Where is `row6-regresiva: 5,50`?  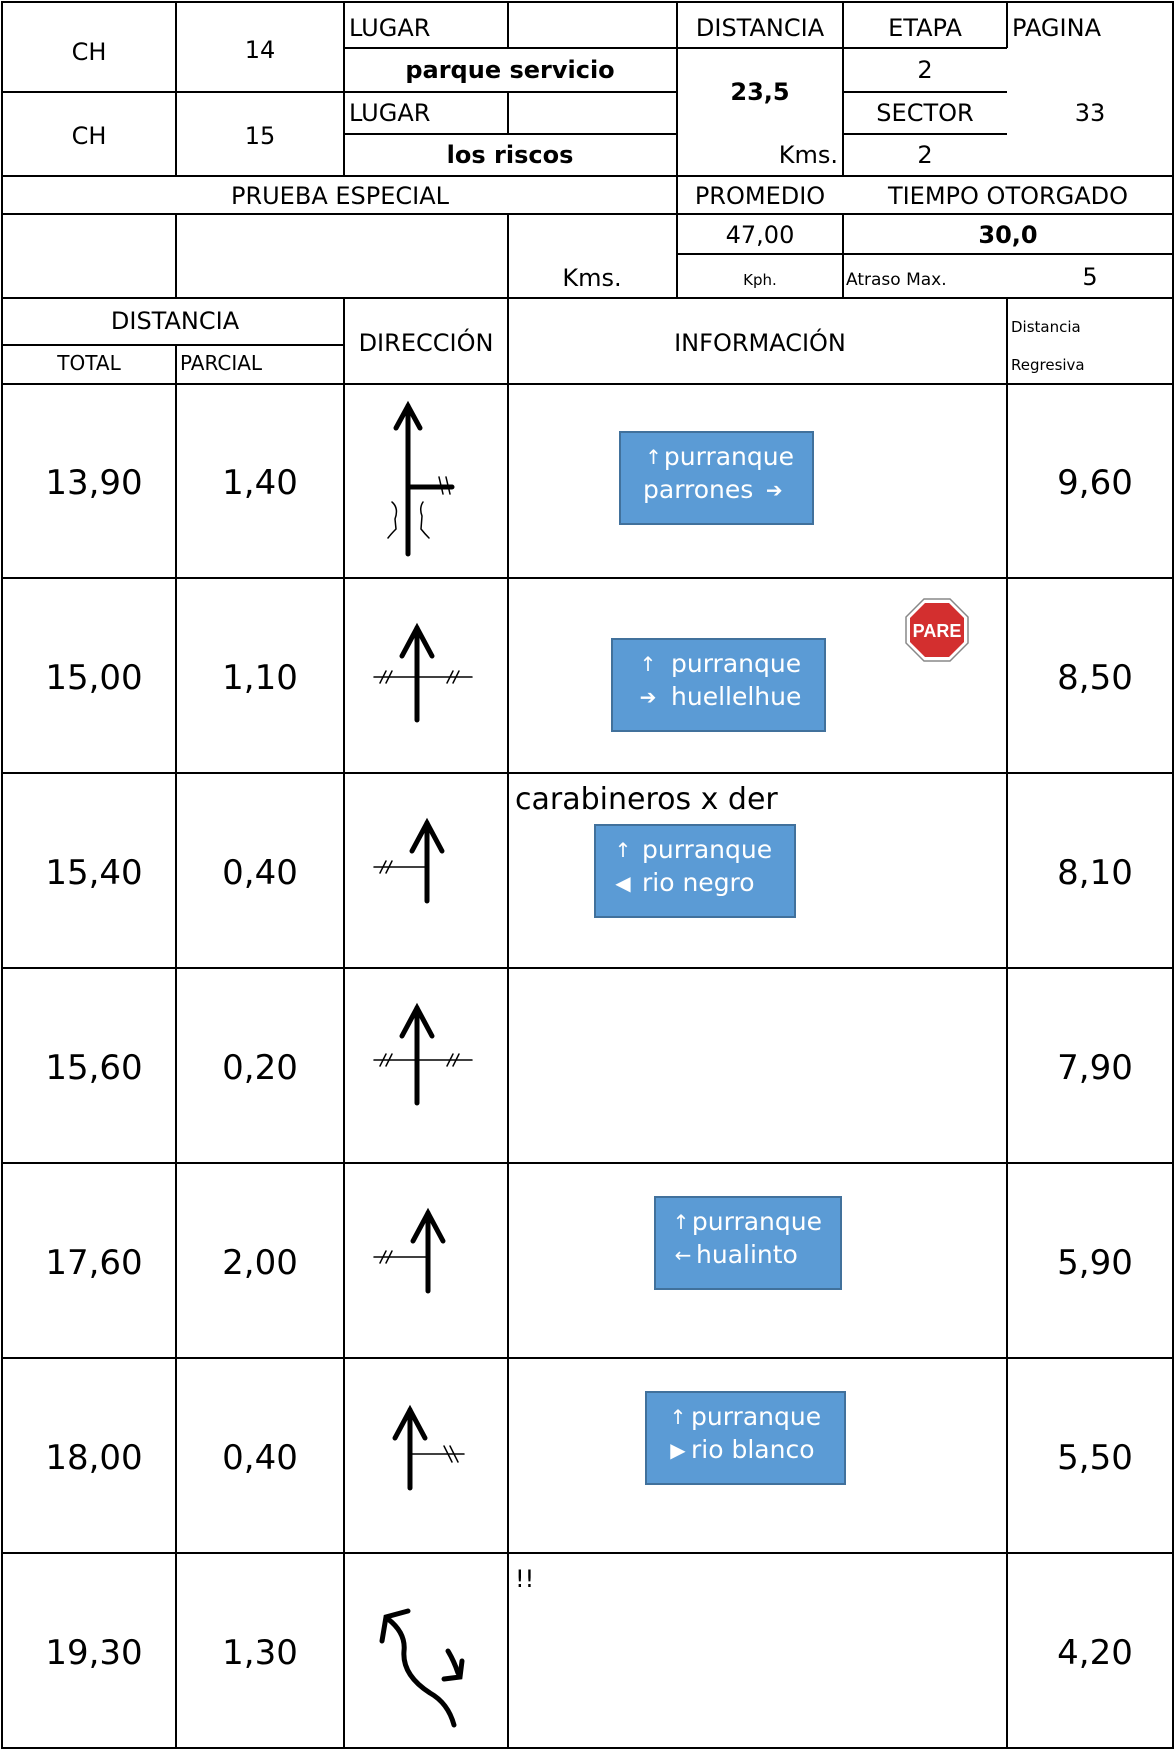
row6-regresiva: 5,50 is located at coordinates (1095, 1458).